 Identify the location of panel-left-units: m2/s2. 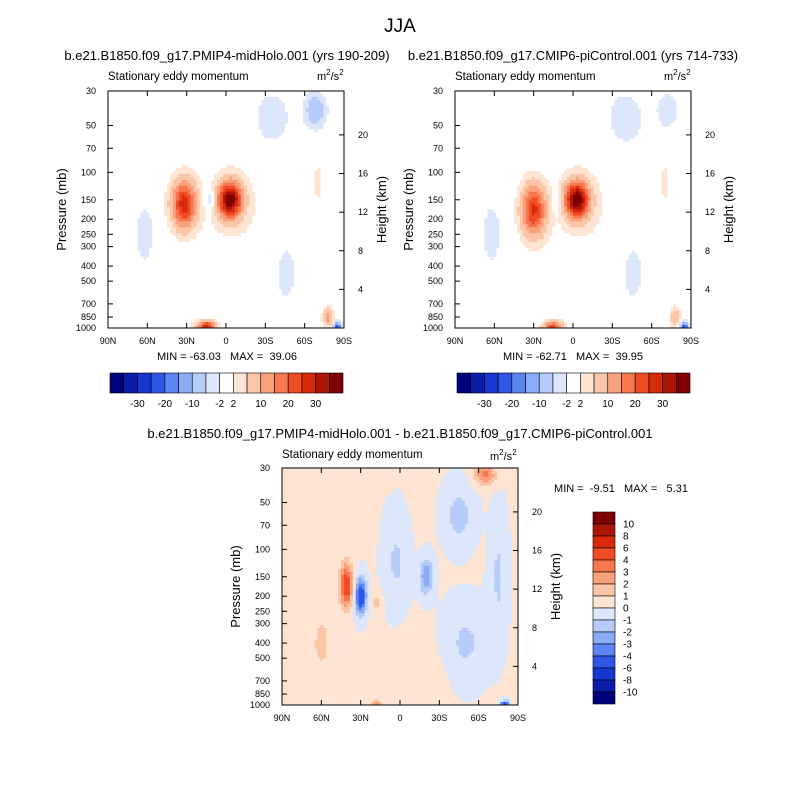
(330, 75).